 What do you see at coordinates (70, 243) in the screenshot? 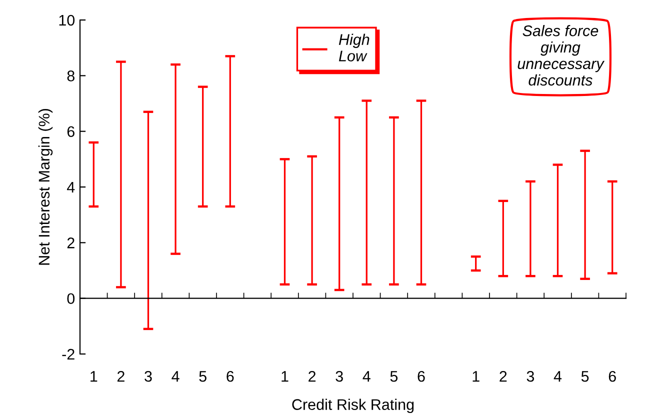
I see `y-tick-label: 2` at bounding box center [70, 243].